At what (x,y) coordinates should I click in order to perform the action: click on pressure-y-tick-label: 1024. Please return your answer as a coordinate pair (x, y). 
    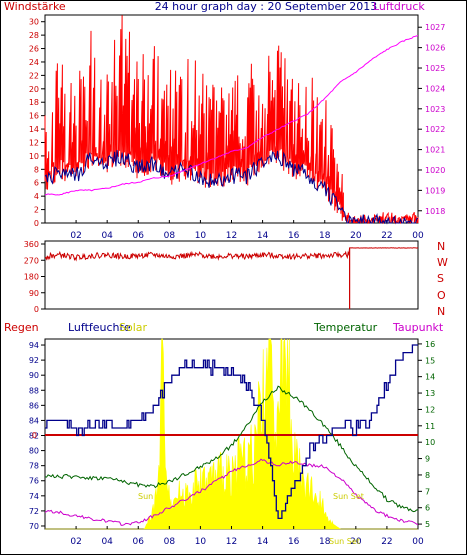
    Looking at the image, I should click on (435, 88).